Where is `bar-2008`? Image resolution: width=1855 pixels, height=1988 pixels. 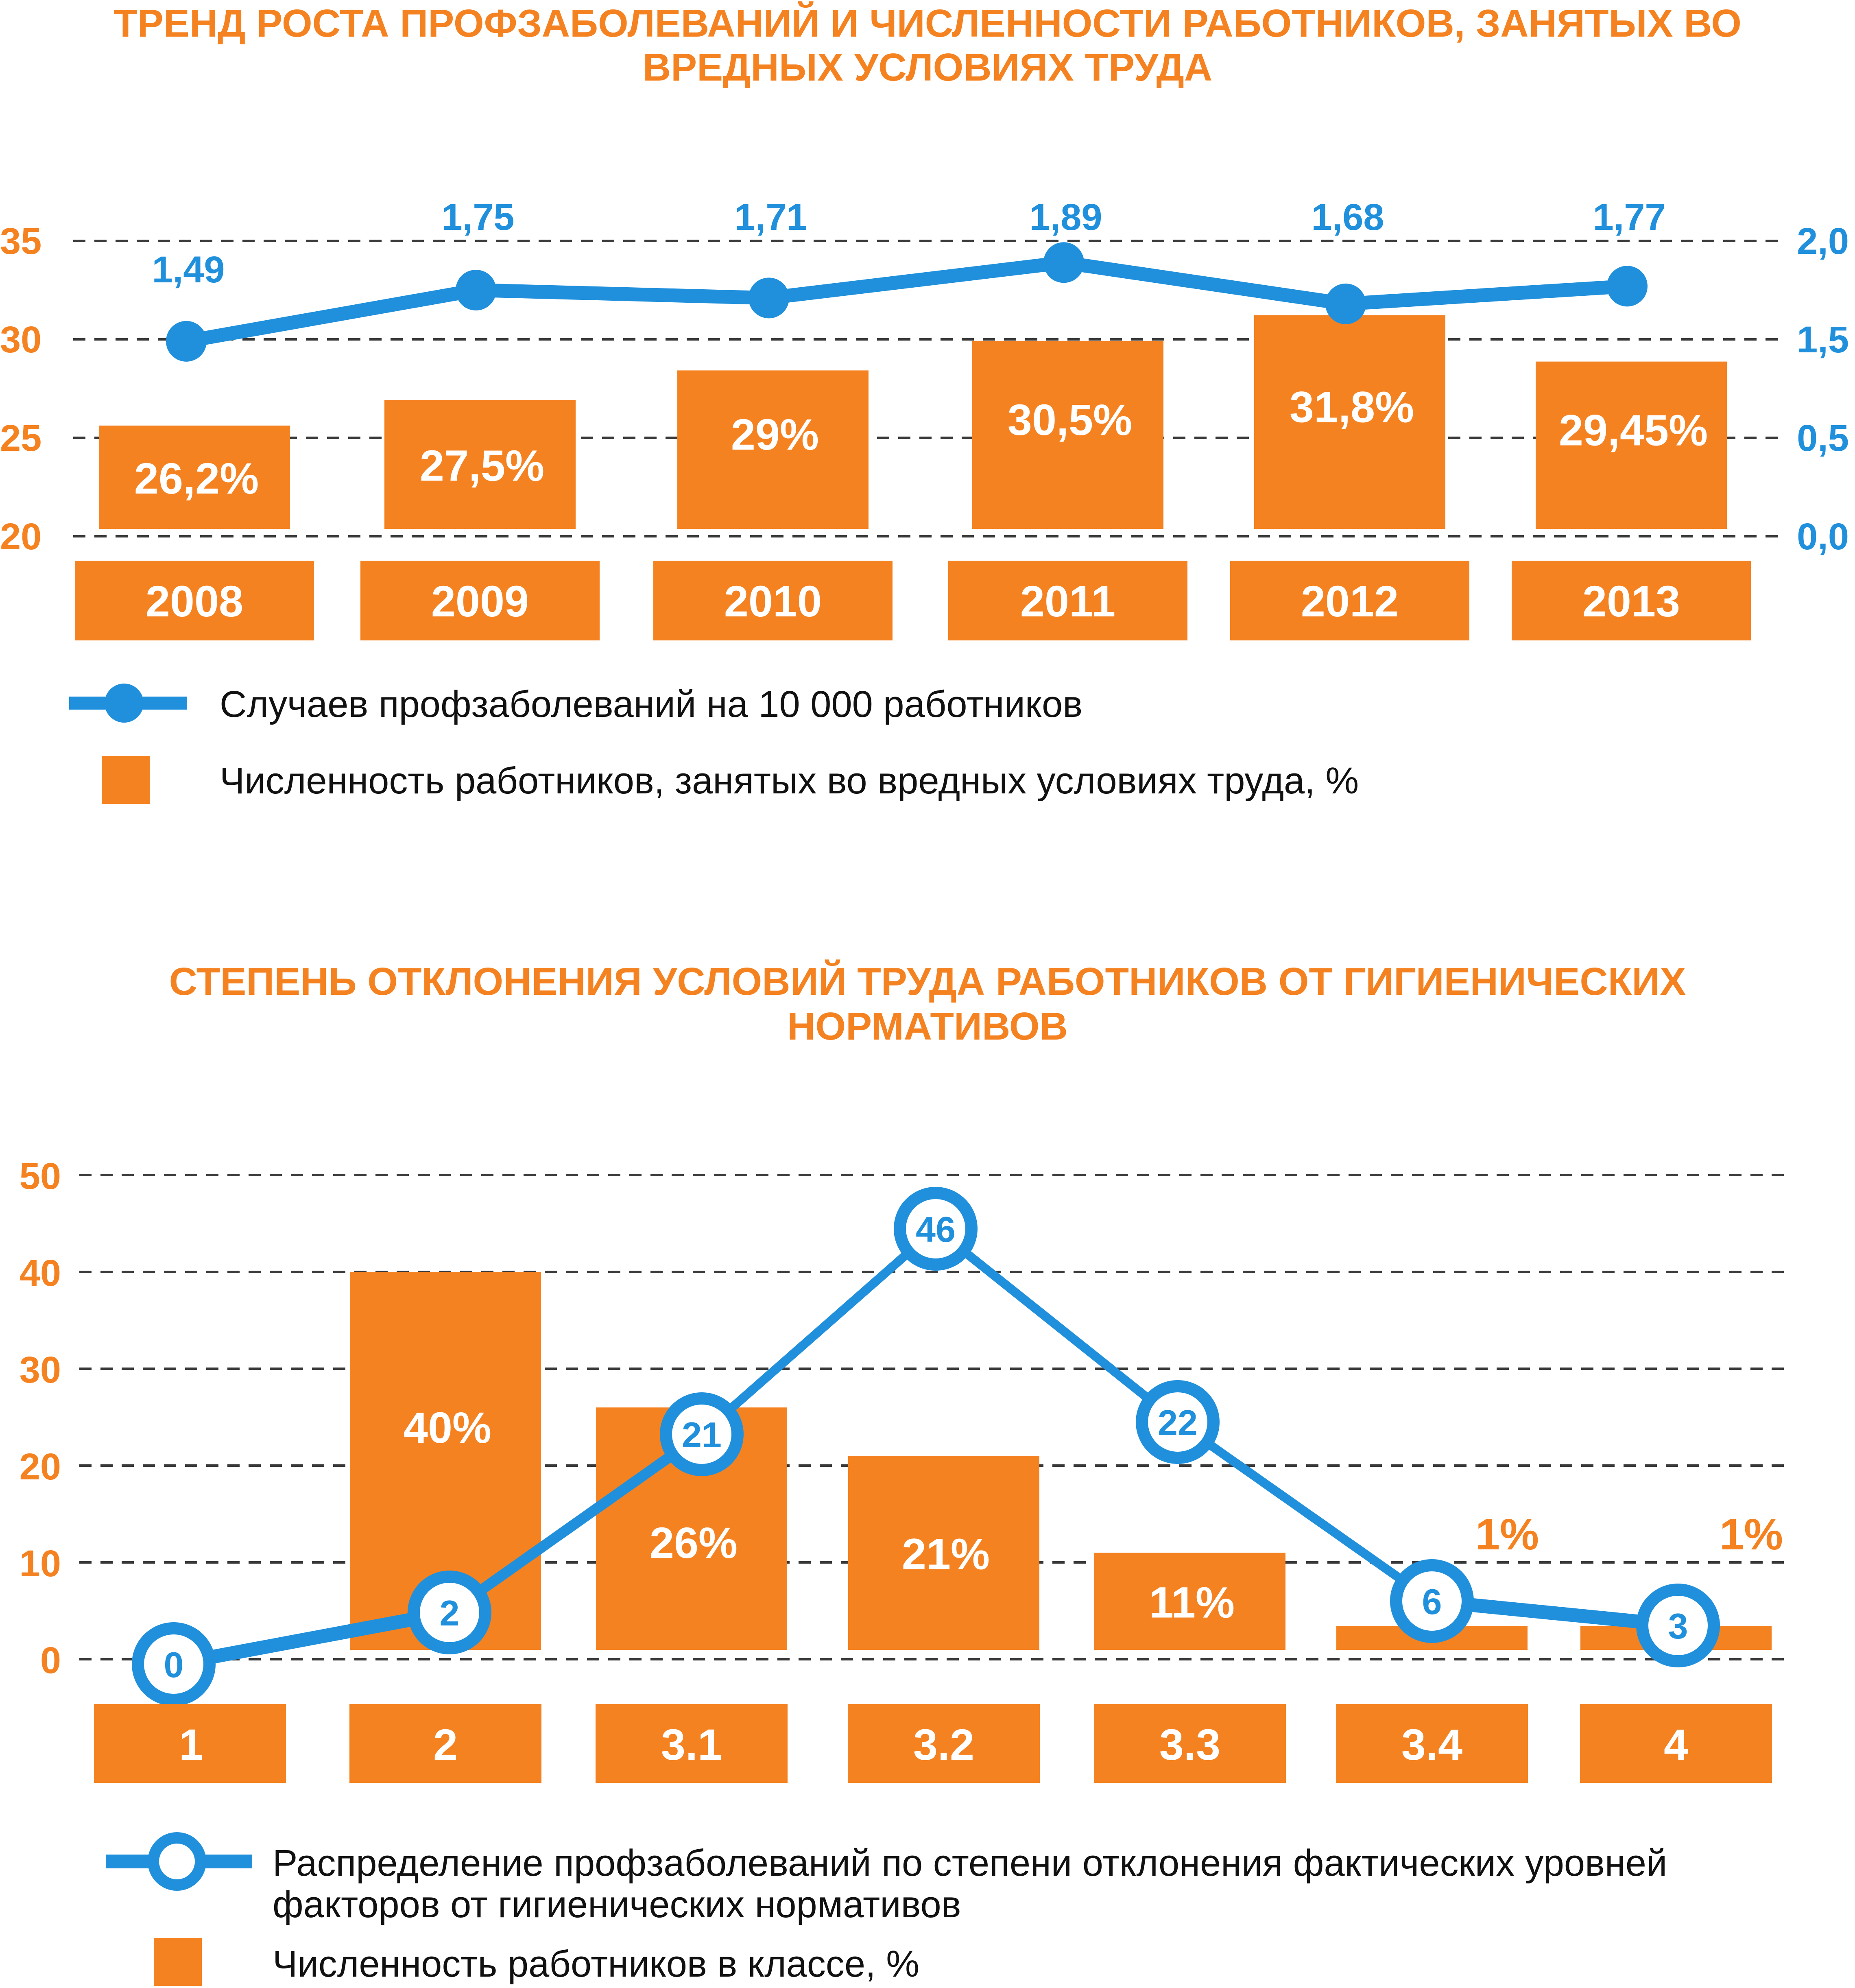 bar-2008 is located at coordinates (195, 477).